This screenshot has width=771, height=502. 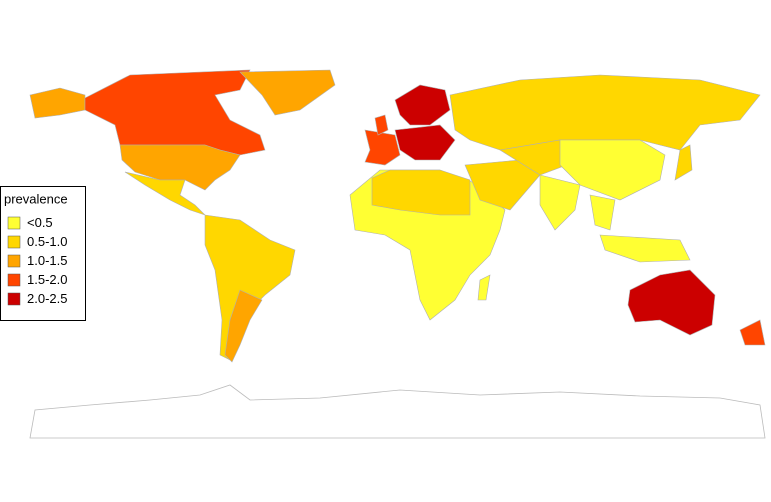 What do you see at coordinates (47, 279) in the screenshot?
I see `legend-label: 1.5-2.0` at bounding box center [47, 279].